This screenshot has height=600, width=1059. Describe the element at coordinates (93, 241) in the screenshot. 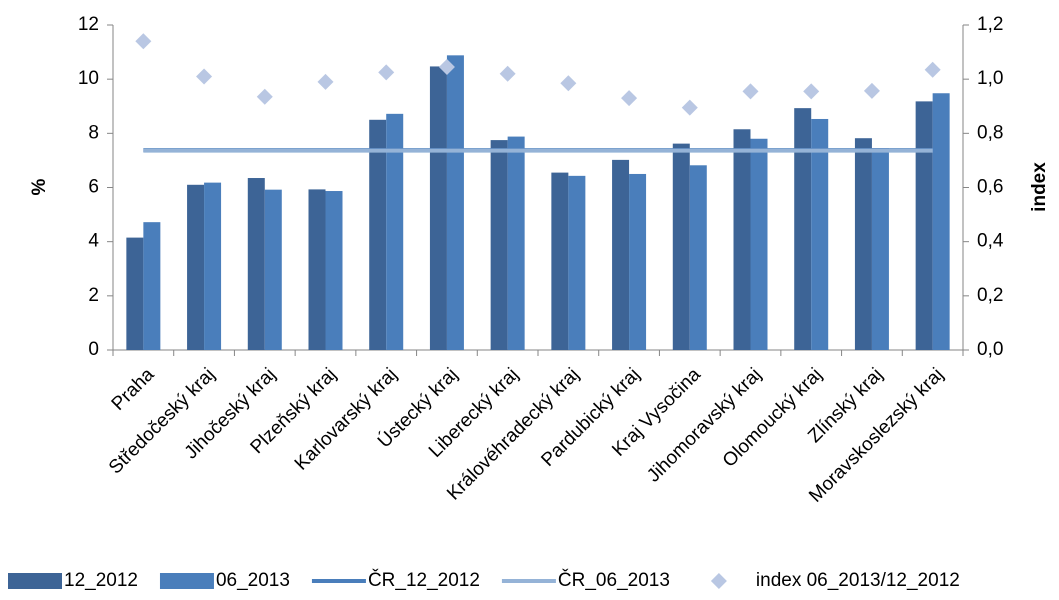

I see `y-tick-label: 4` at that location.